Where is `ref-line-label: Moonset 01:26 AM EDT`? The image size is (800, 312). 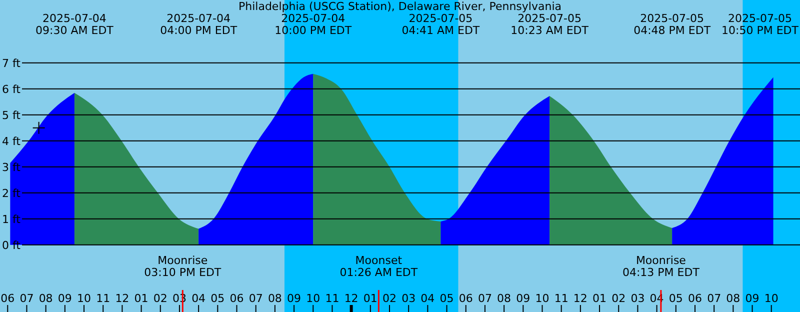
ref-line-label: Moonset 01:26 AM EDT is located at coordinates (379, 266).